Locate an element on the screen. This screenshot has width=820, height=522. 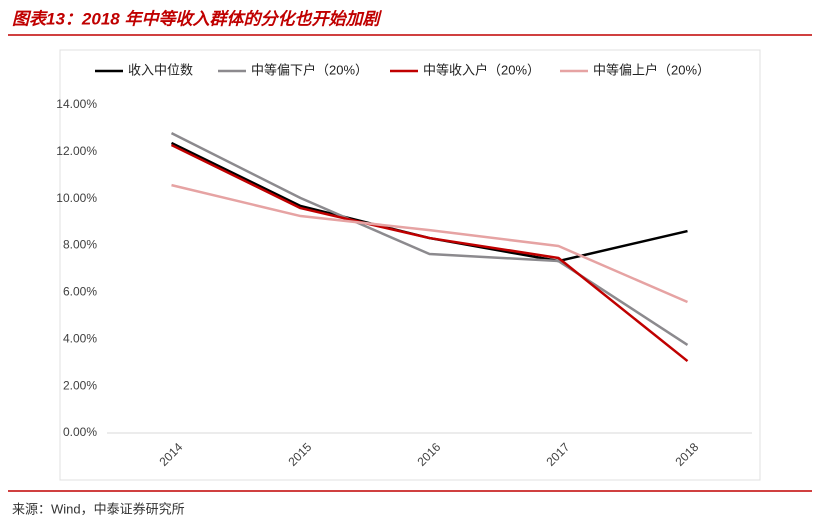
legend-label: 中等偏下户（20%） is located at coordinates (309, 69).